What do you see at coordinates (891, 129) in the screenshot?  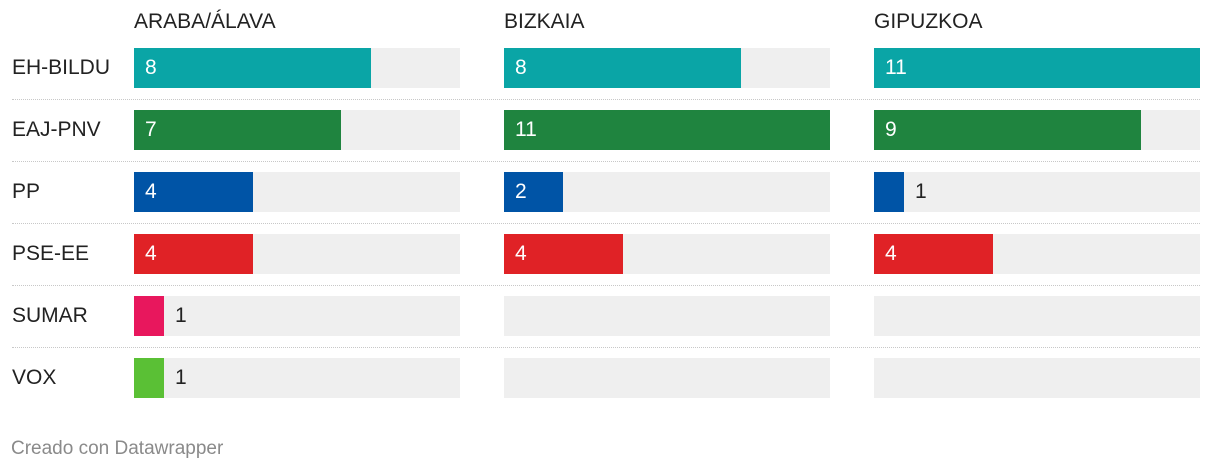 I see `value-label: 9` at bounding box center [891, 129].